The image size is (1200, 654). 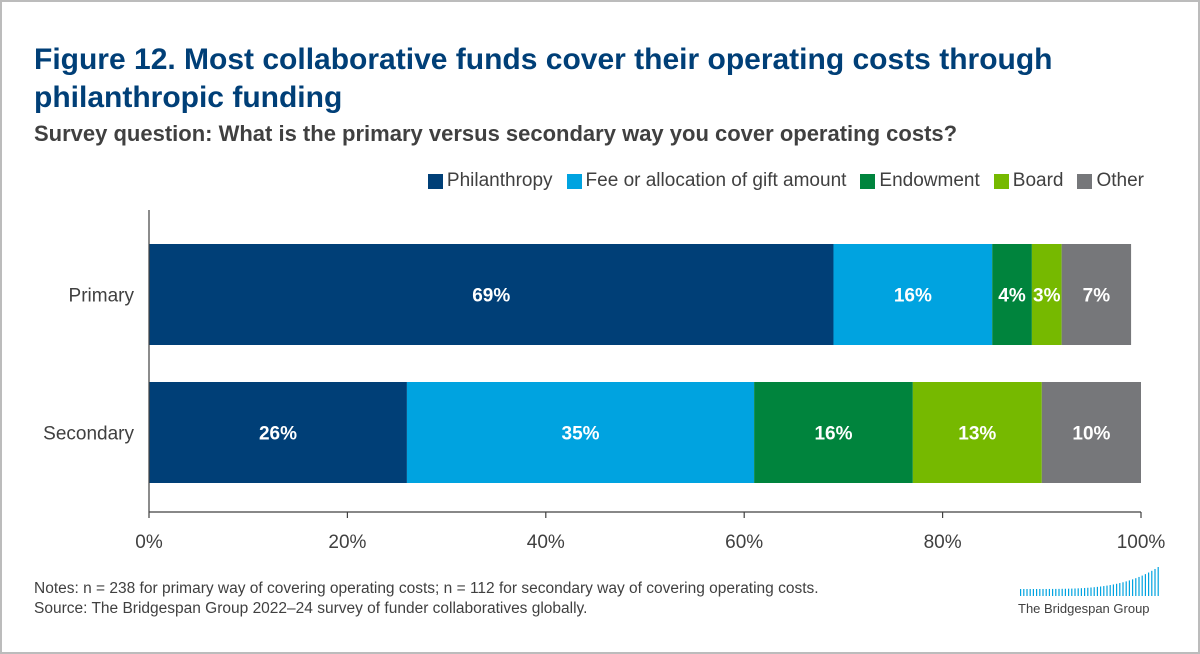 What do you see at coordinates (435, 181) in the screenshot?
I see `legend-swatch-philanthropy` at bounding box center [435, 181].